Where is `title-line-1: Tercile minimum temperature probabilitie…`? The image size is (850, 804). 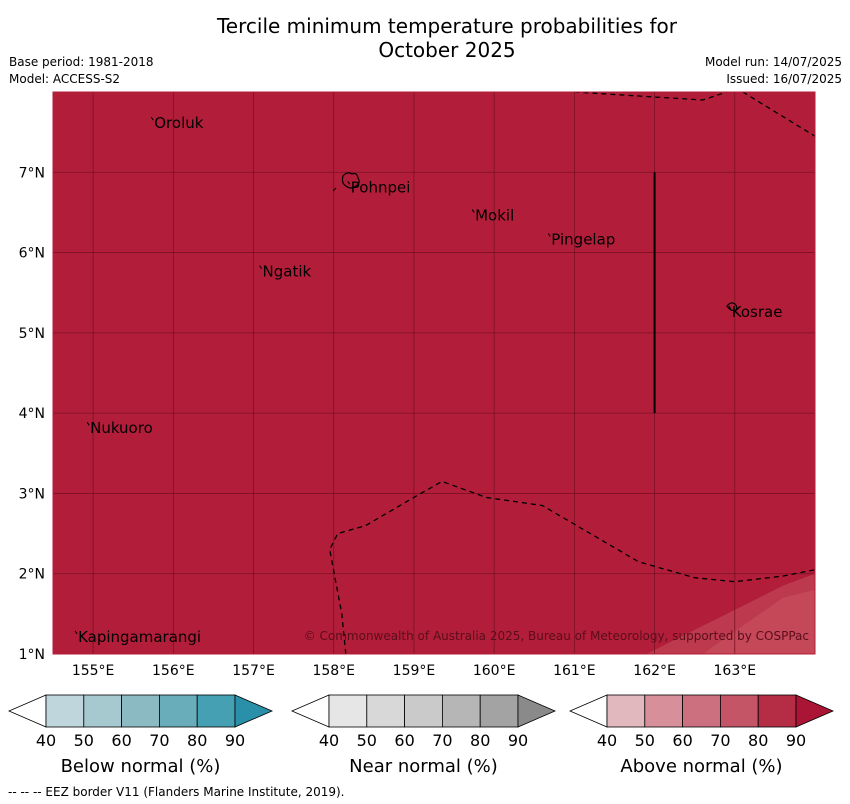 title-line-1: Tercile minimum temperature probabilitie… is located at coordinates (447, 26).